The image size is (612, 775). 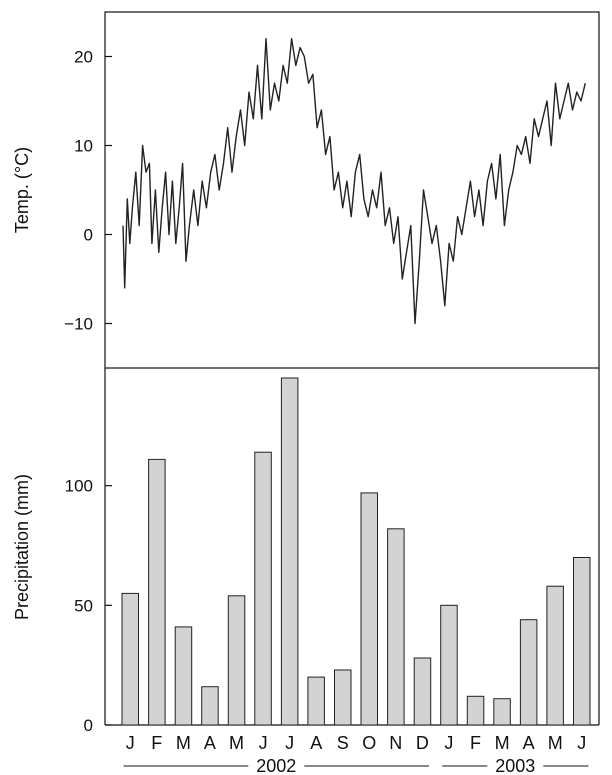 I want to click on year-label: 2003, so click(x=515, y=765).